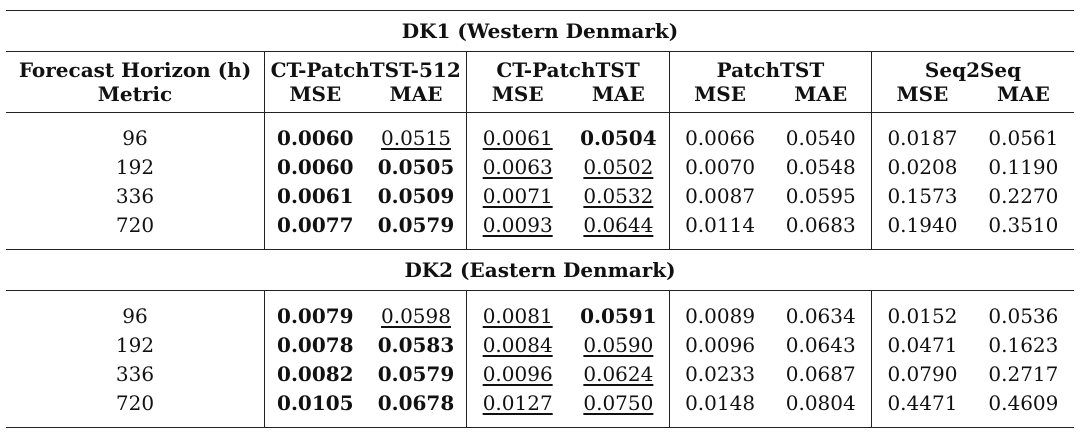 The image size is (1080, 437). I want to click on metric-cell: 0.0532, so click(618, 195).